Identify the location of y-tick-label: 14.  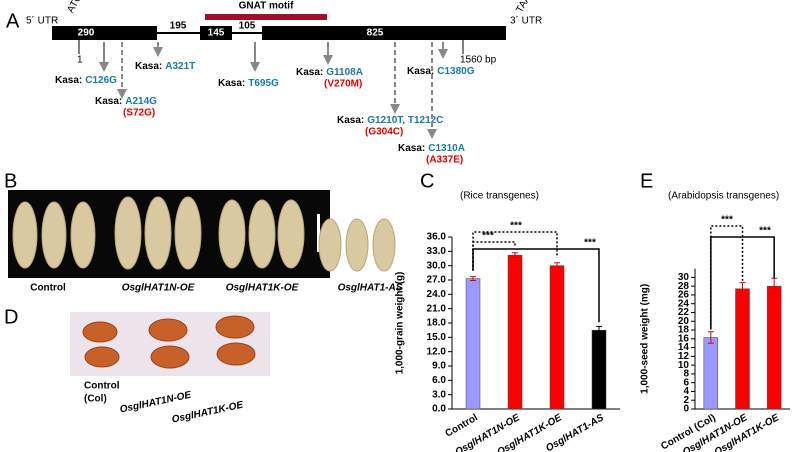
(684, 347).